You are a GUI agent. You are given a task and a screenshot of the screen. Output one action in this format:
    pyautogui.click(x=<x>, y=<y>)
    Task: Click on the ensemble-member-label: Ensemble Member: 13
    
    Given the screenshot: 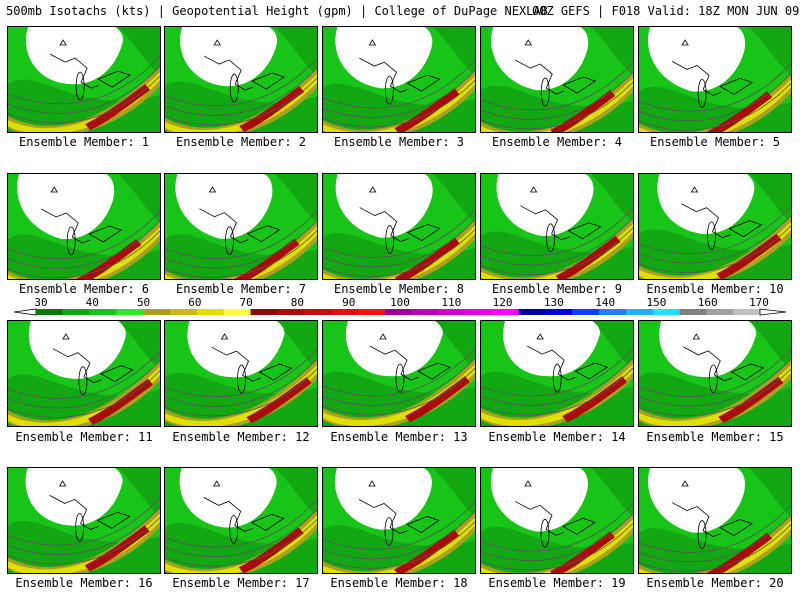 What is the action you would take?
    pyautogui.click(x=399, y=437)
    